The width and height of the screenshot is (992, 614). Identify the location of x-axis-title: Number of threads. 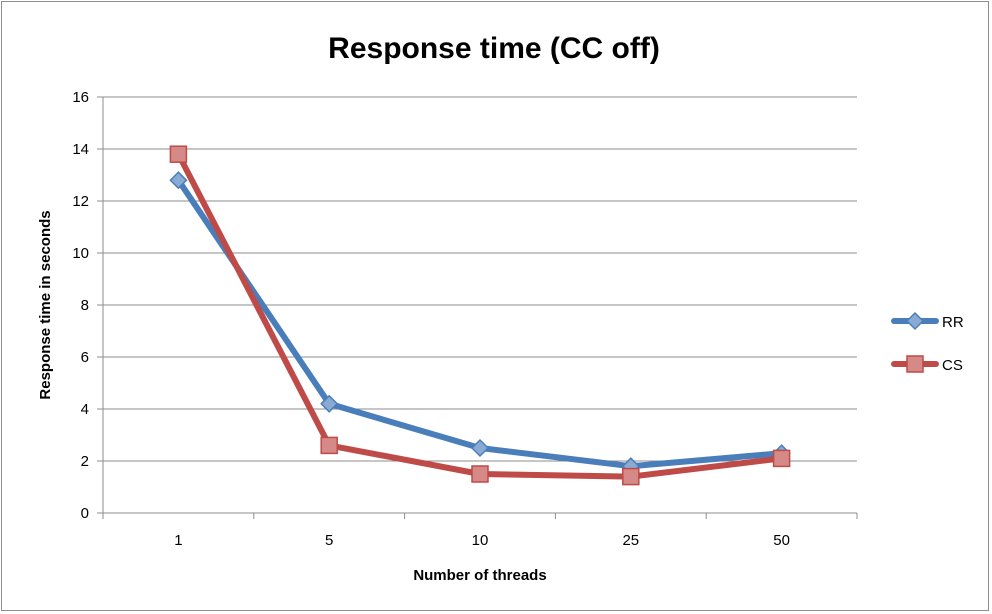
(479, 575).